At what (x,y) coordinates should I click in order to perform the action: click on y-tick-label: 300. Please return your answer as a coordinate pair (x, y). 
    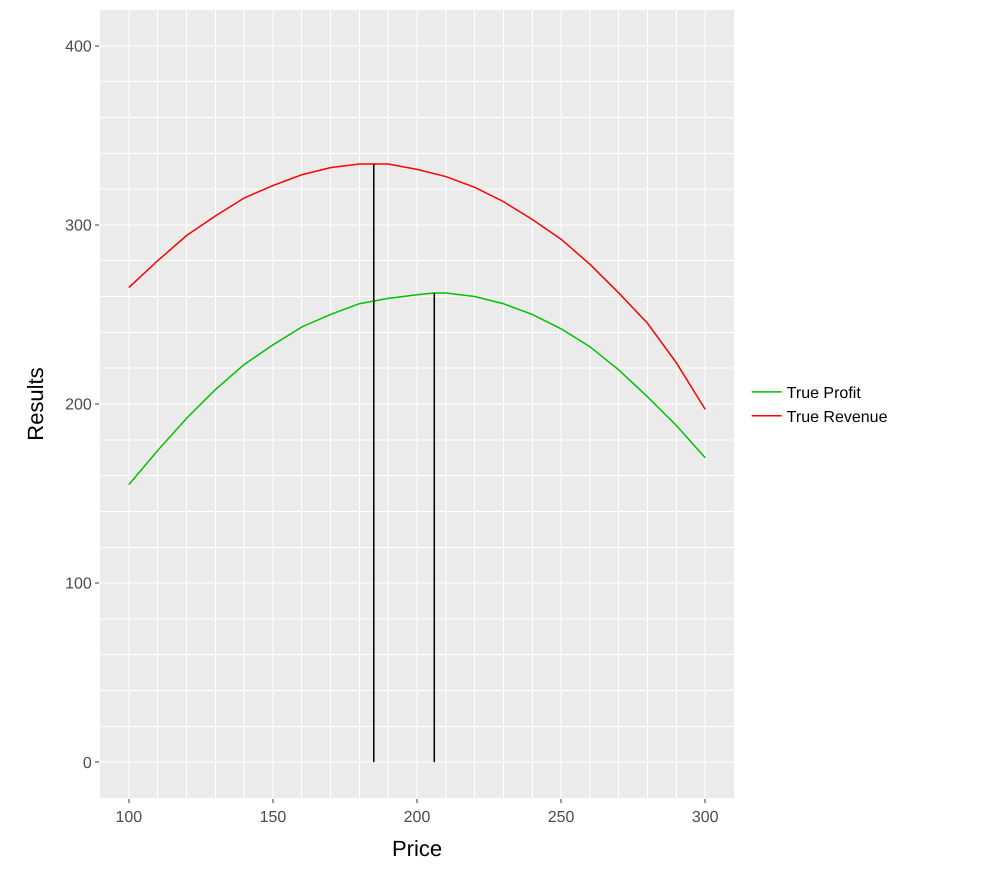
    Looking at the image, I should click on (78, 226).